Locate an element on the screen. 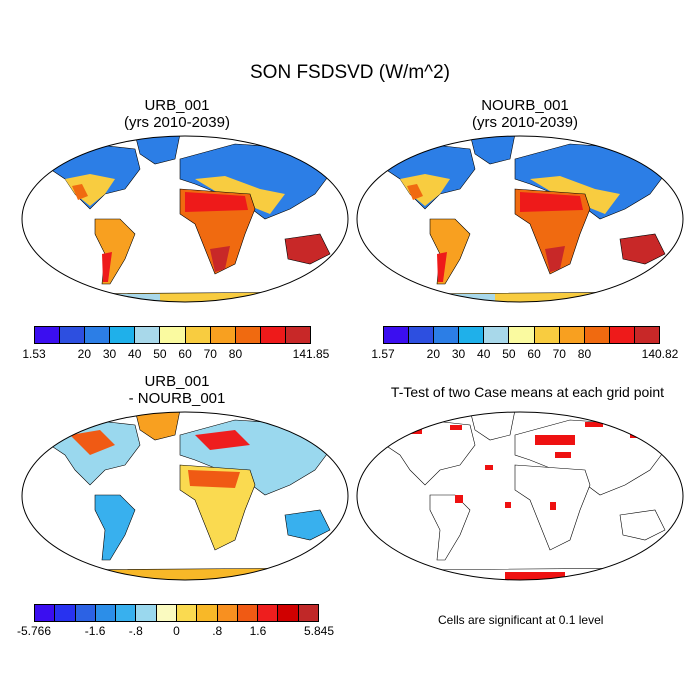 This screenshot has height=700, width=700. diff-tick-label-6: 5.845 is located at coordinates (319, 631).